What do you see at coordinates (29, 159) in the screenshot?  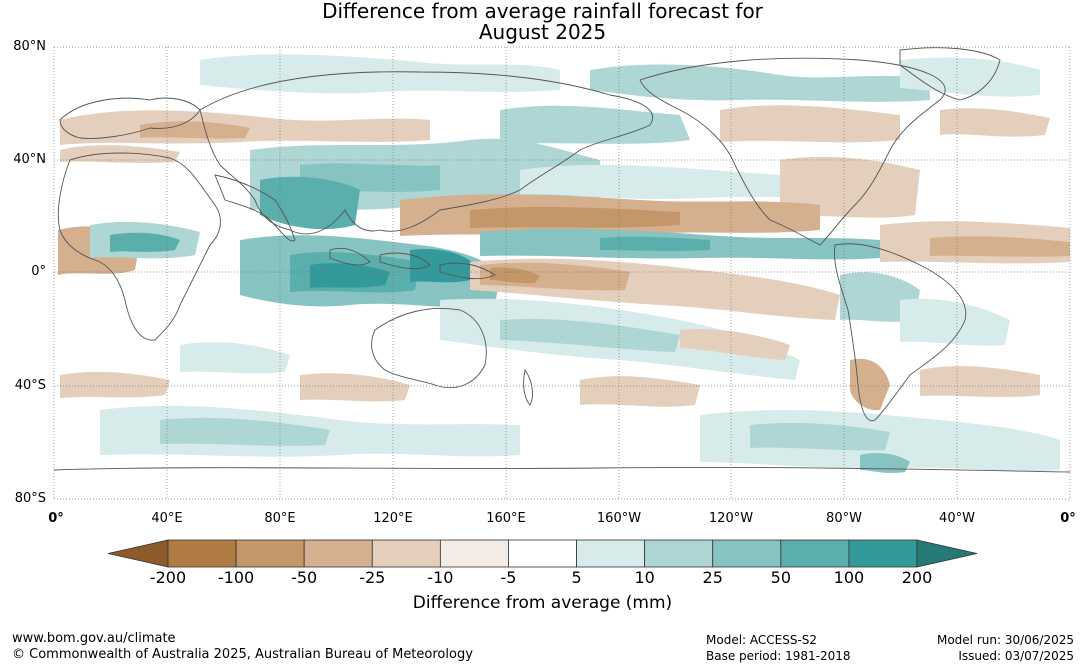 I see `lat-label-40n: 40°N` at bounding box center [29, 159].